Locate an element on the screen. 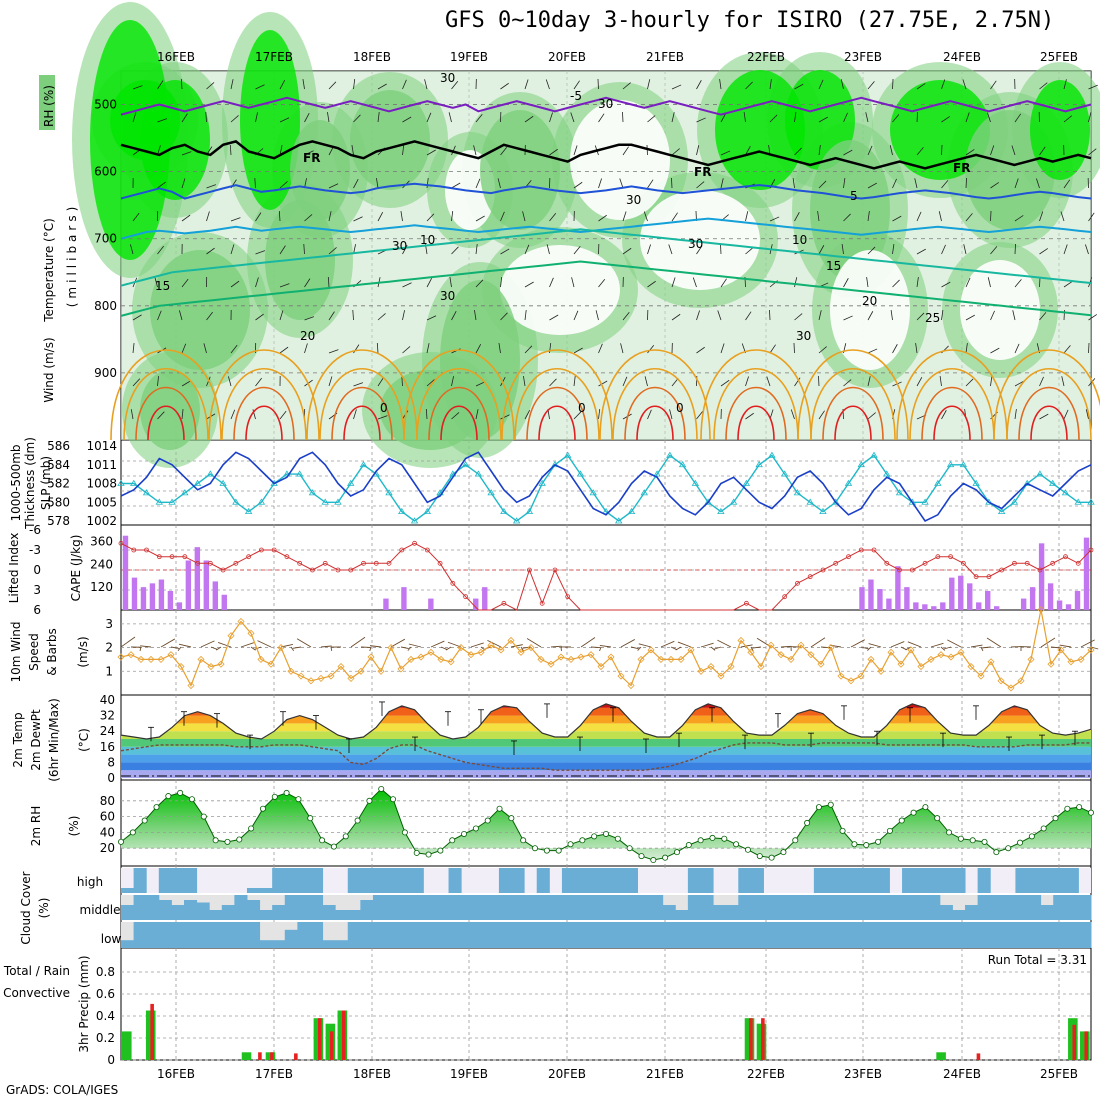 The image size is (1100, 1100). wind10m-panel: 1 2 3 10m Wind Speed & Barbs (m/s) is located at coordinates (554, 649).